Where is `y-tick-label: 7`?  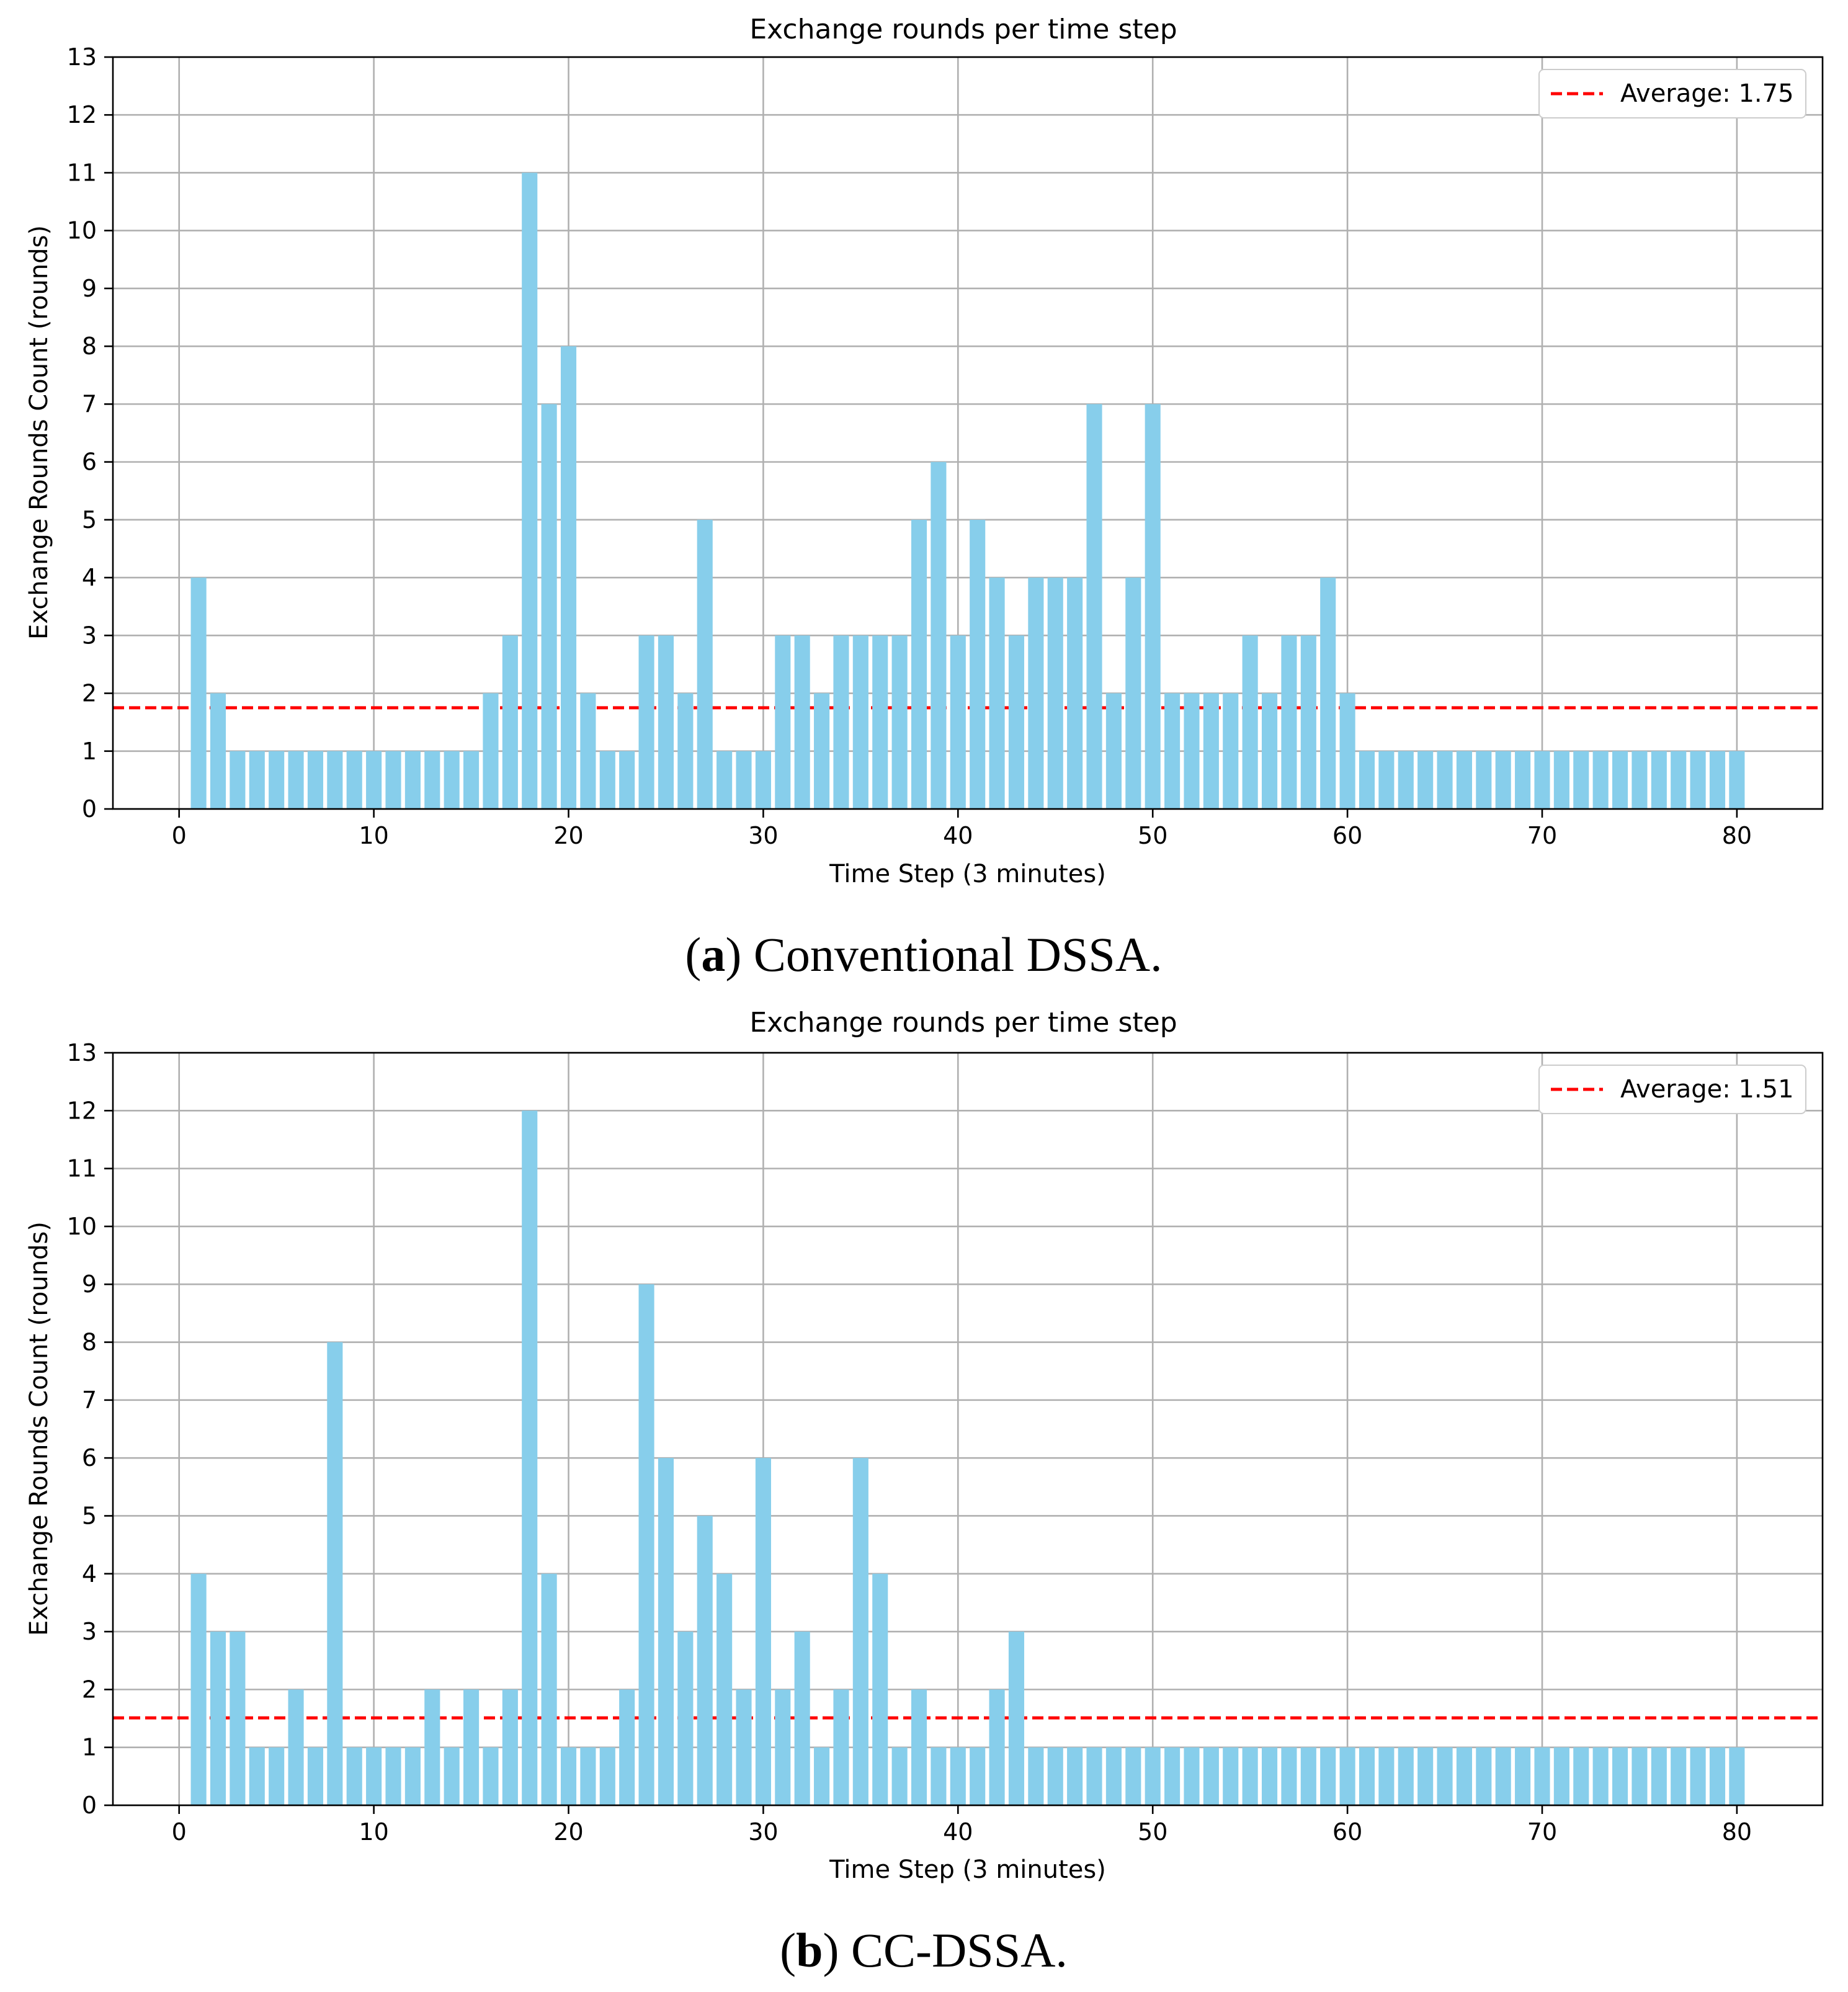
y-tick-label: 7 is located at coordinates (89, 1401).